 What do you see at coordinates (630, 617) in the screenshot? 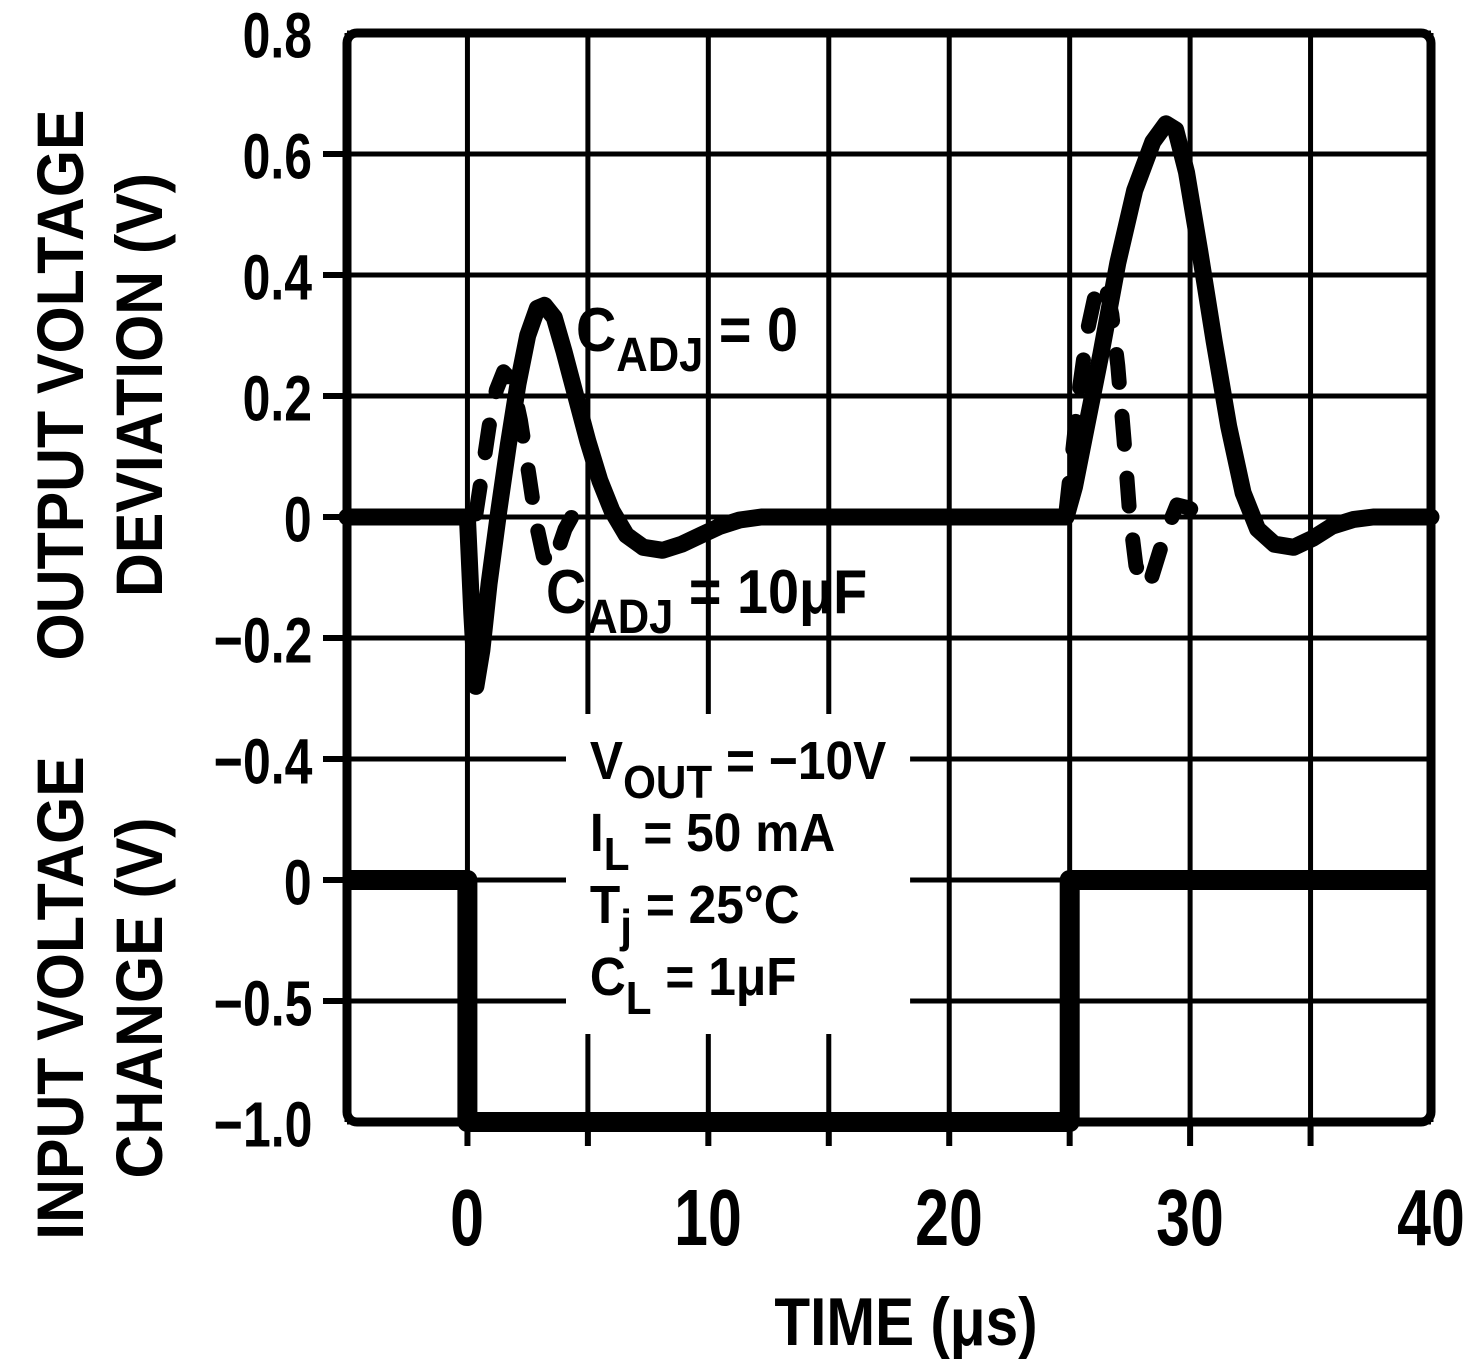
I see `curve-label-cadj-10uf-sub: ADJ` at bounding box center [630, 617].